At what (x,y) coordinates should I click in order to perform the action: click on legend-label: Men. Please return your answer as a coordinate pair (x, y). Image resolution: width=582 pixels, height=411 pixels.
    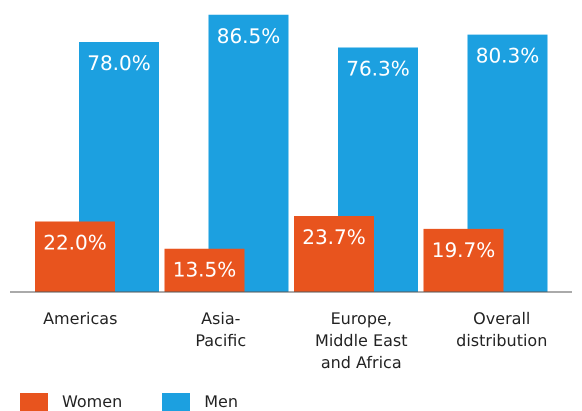
    Looking at the image, I should click on (221, 401).